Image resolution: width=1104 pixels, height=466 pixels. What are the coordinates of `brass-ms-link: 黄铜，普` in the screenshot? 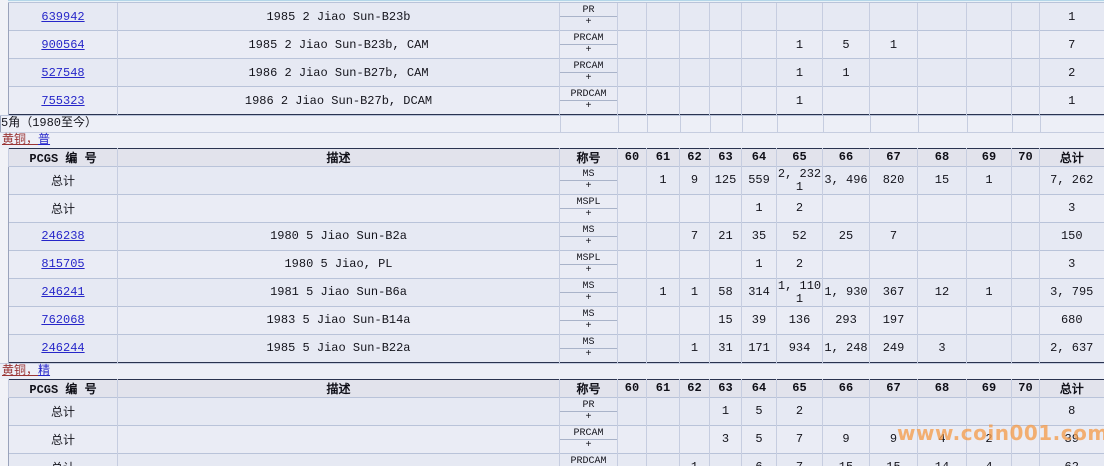 It's located at (26, 140).